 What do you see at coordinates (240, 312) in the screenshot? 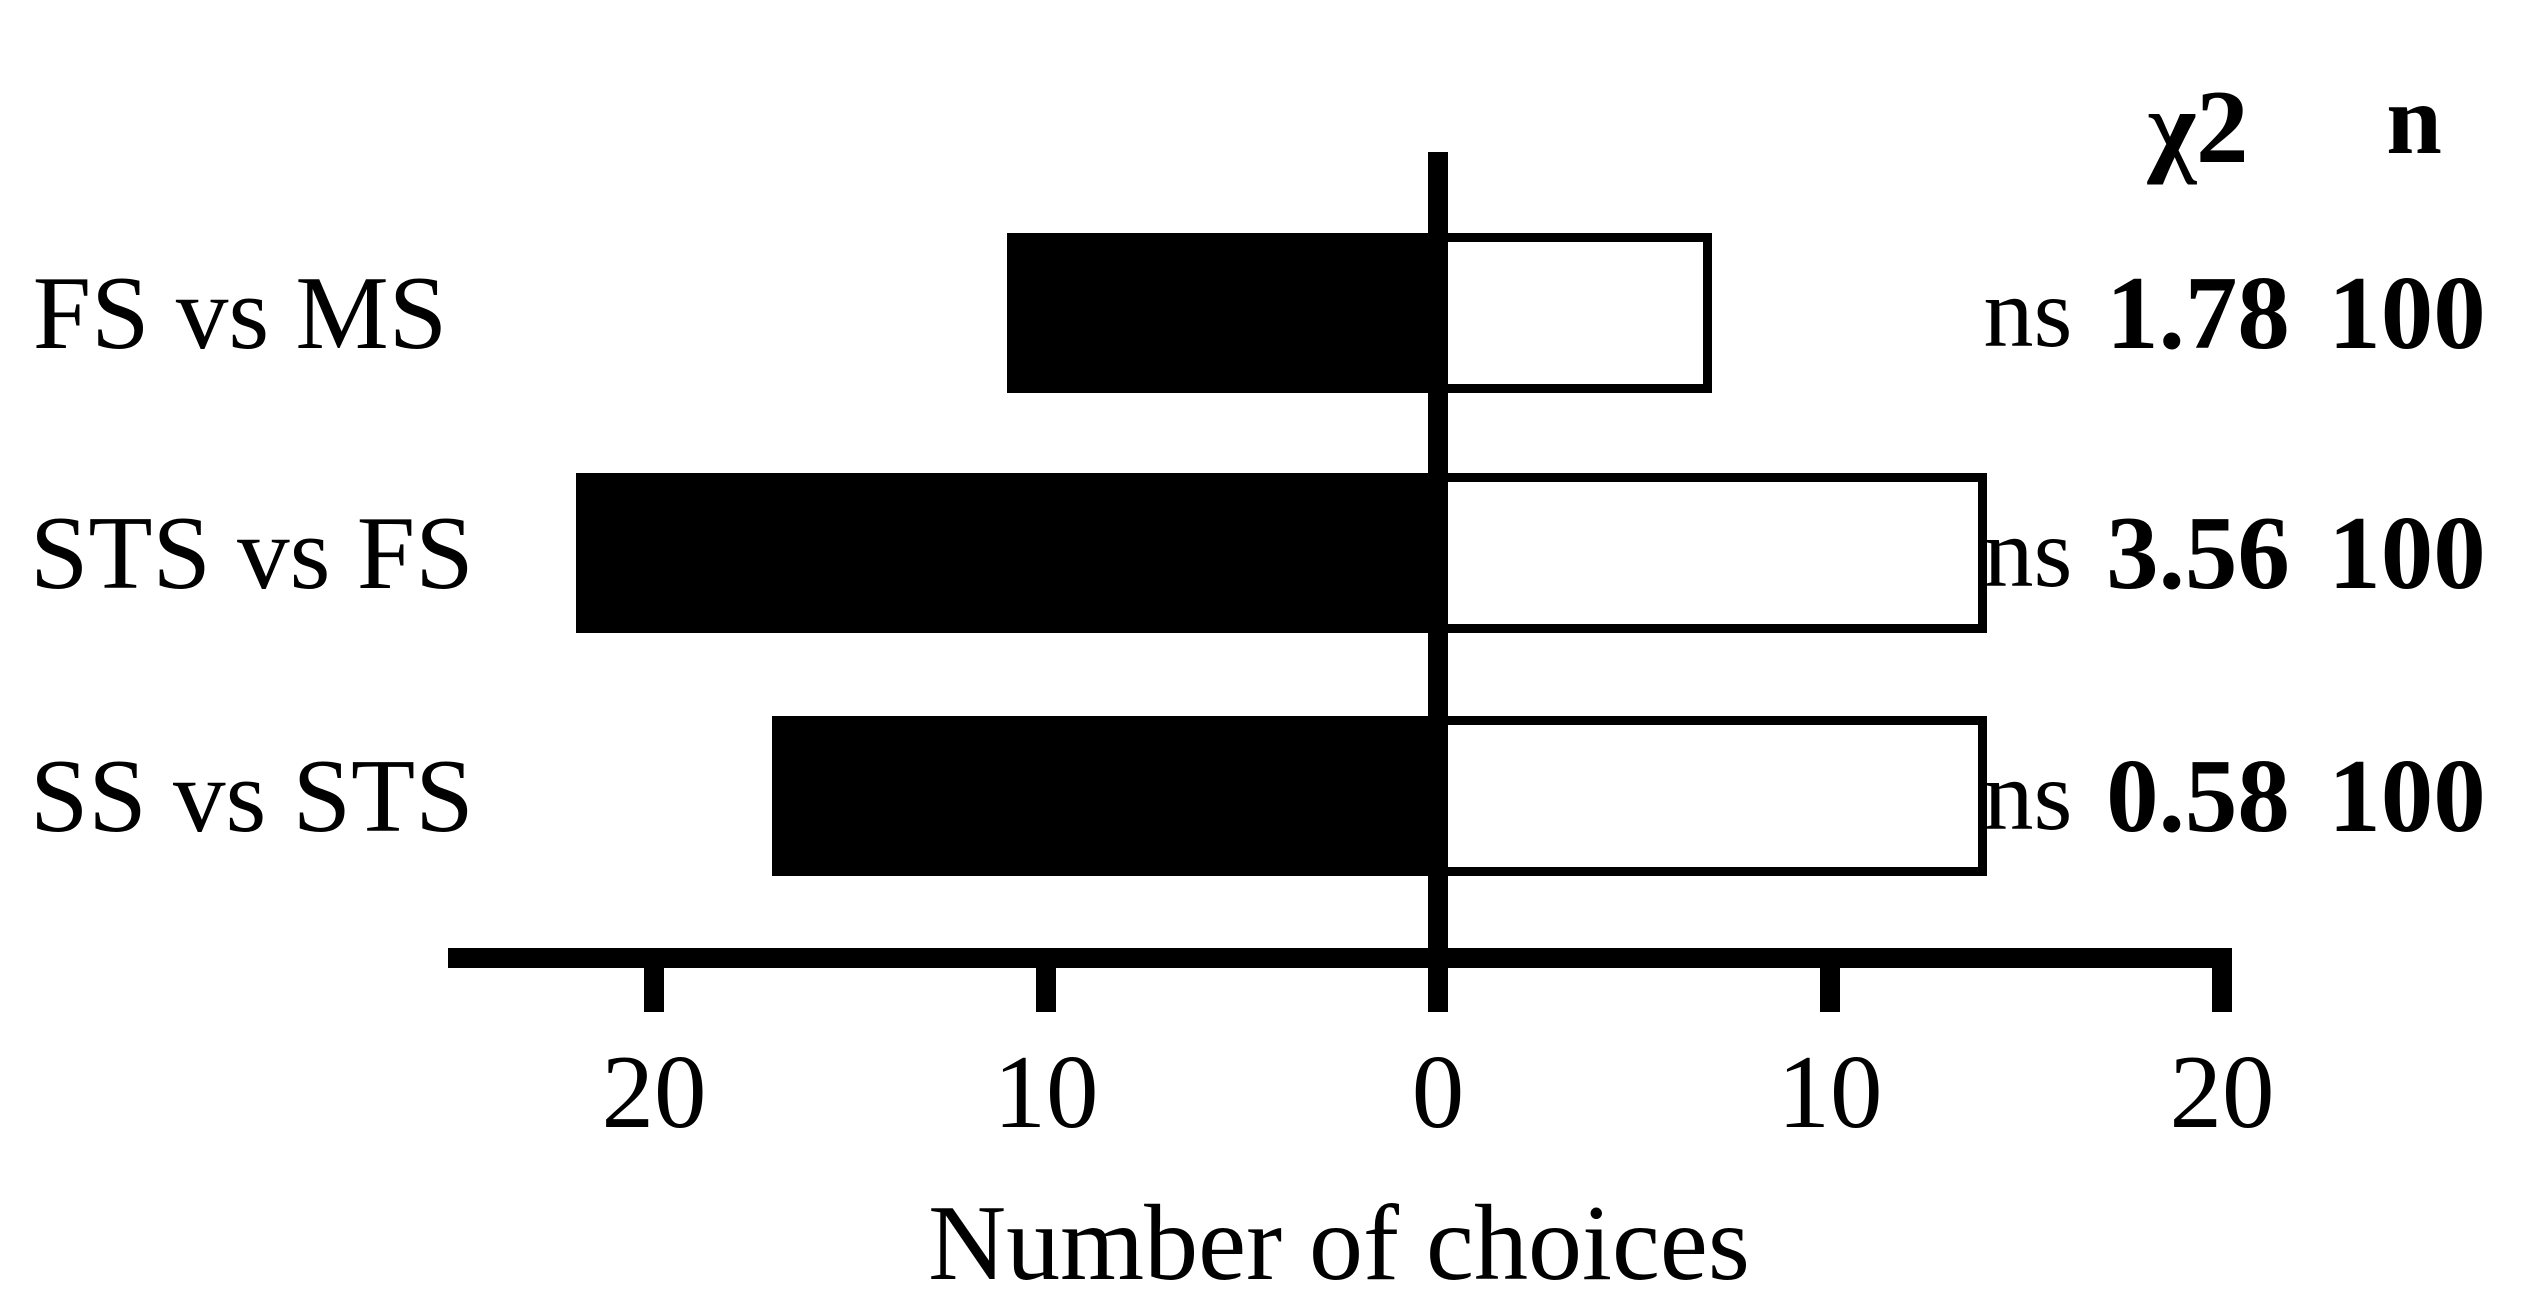
I see `category-label: FS vs MS` at bounding box center [240, 312].